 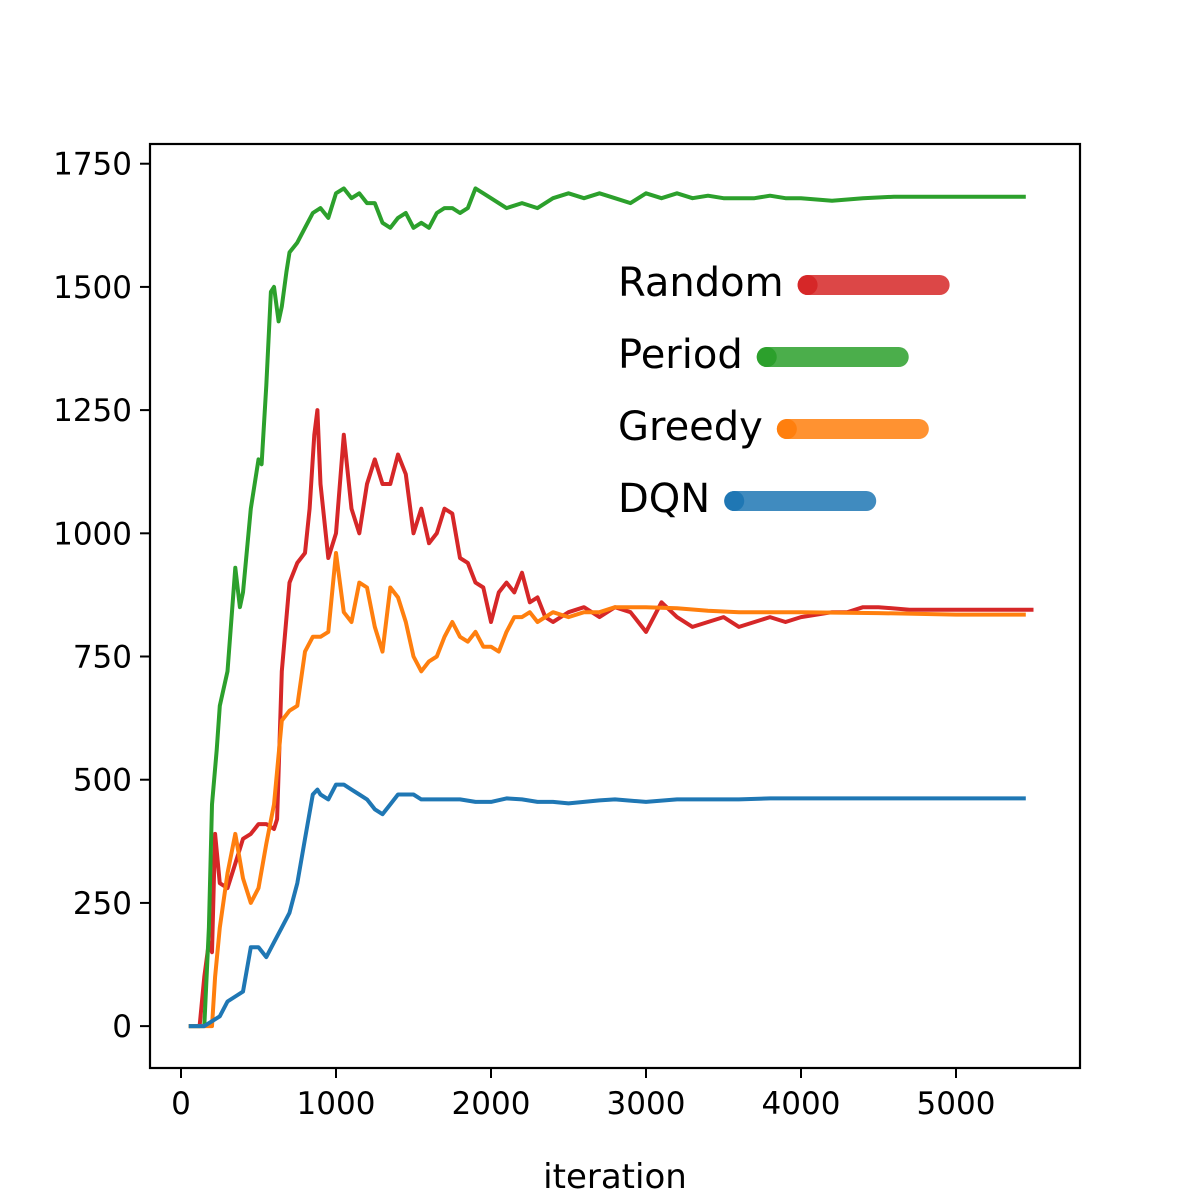 I want to click on x-axis-ticks: 0 1000 2000 3000 4000 5000, so click(x=583, y=1095).